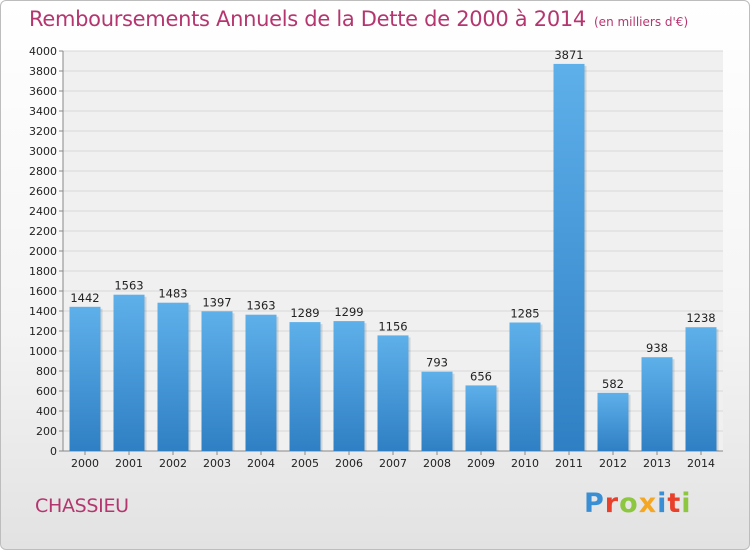 Image resolution: width=750 pixels, height=550 pixels. I want to click on x-tick-label-2004: 2004, so click(261, 463).